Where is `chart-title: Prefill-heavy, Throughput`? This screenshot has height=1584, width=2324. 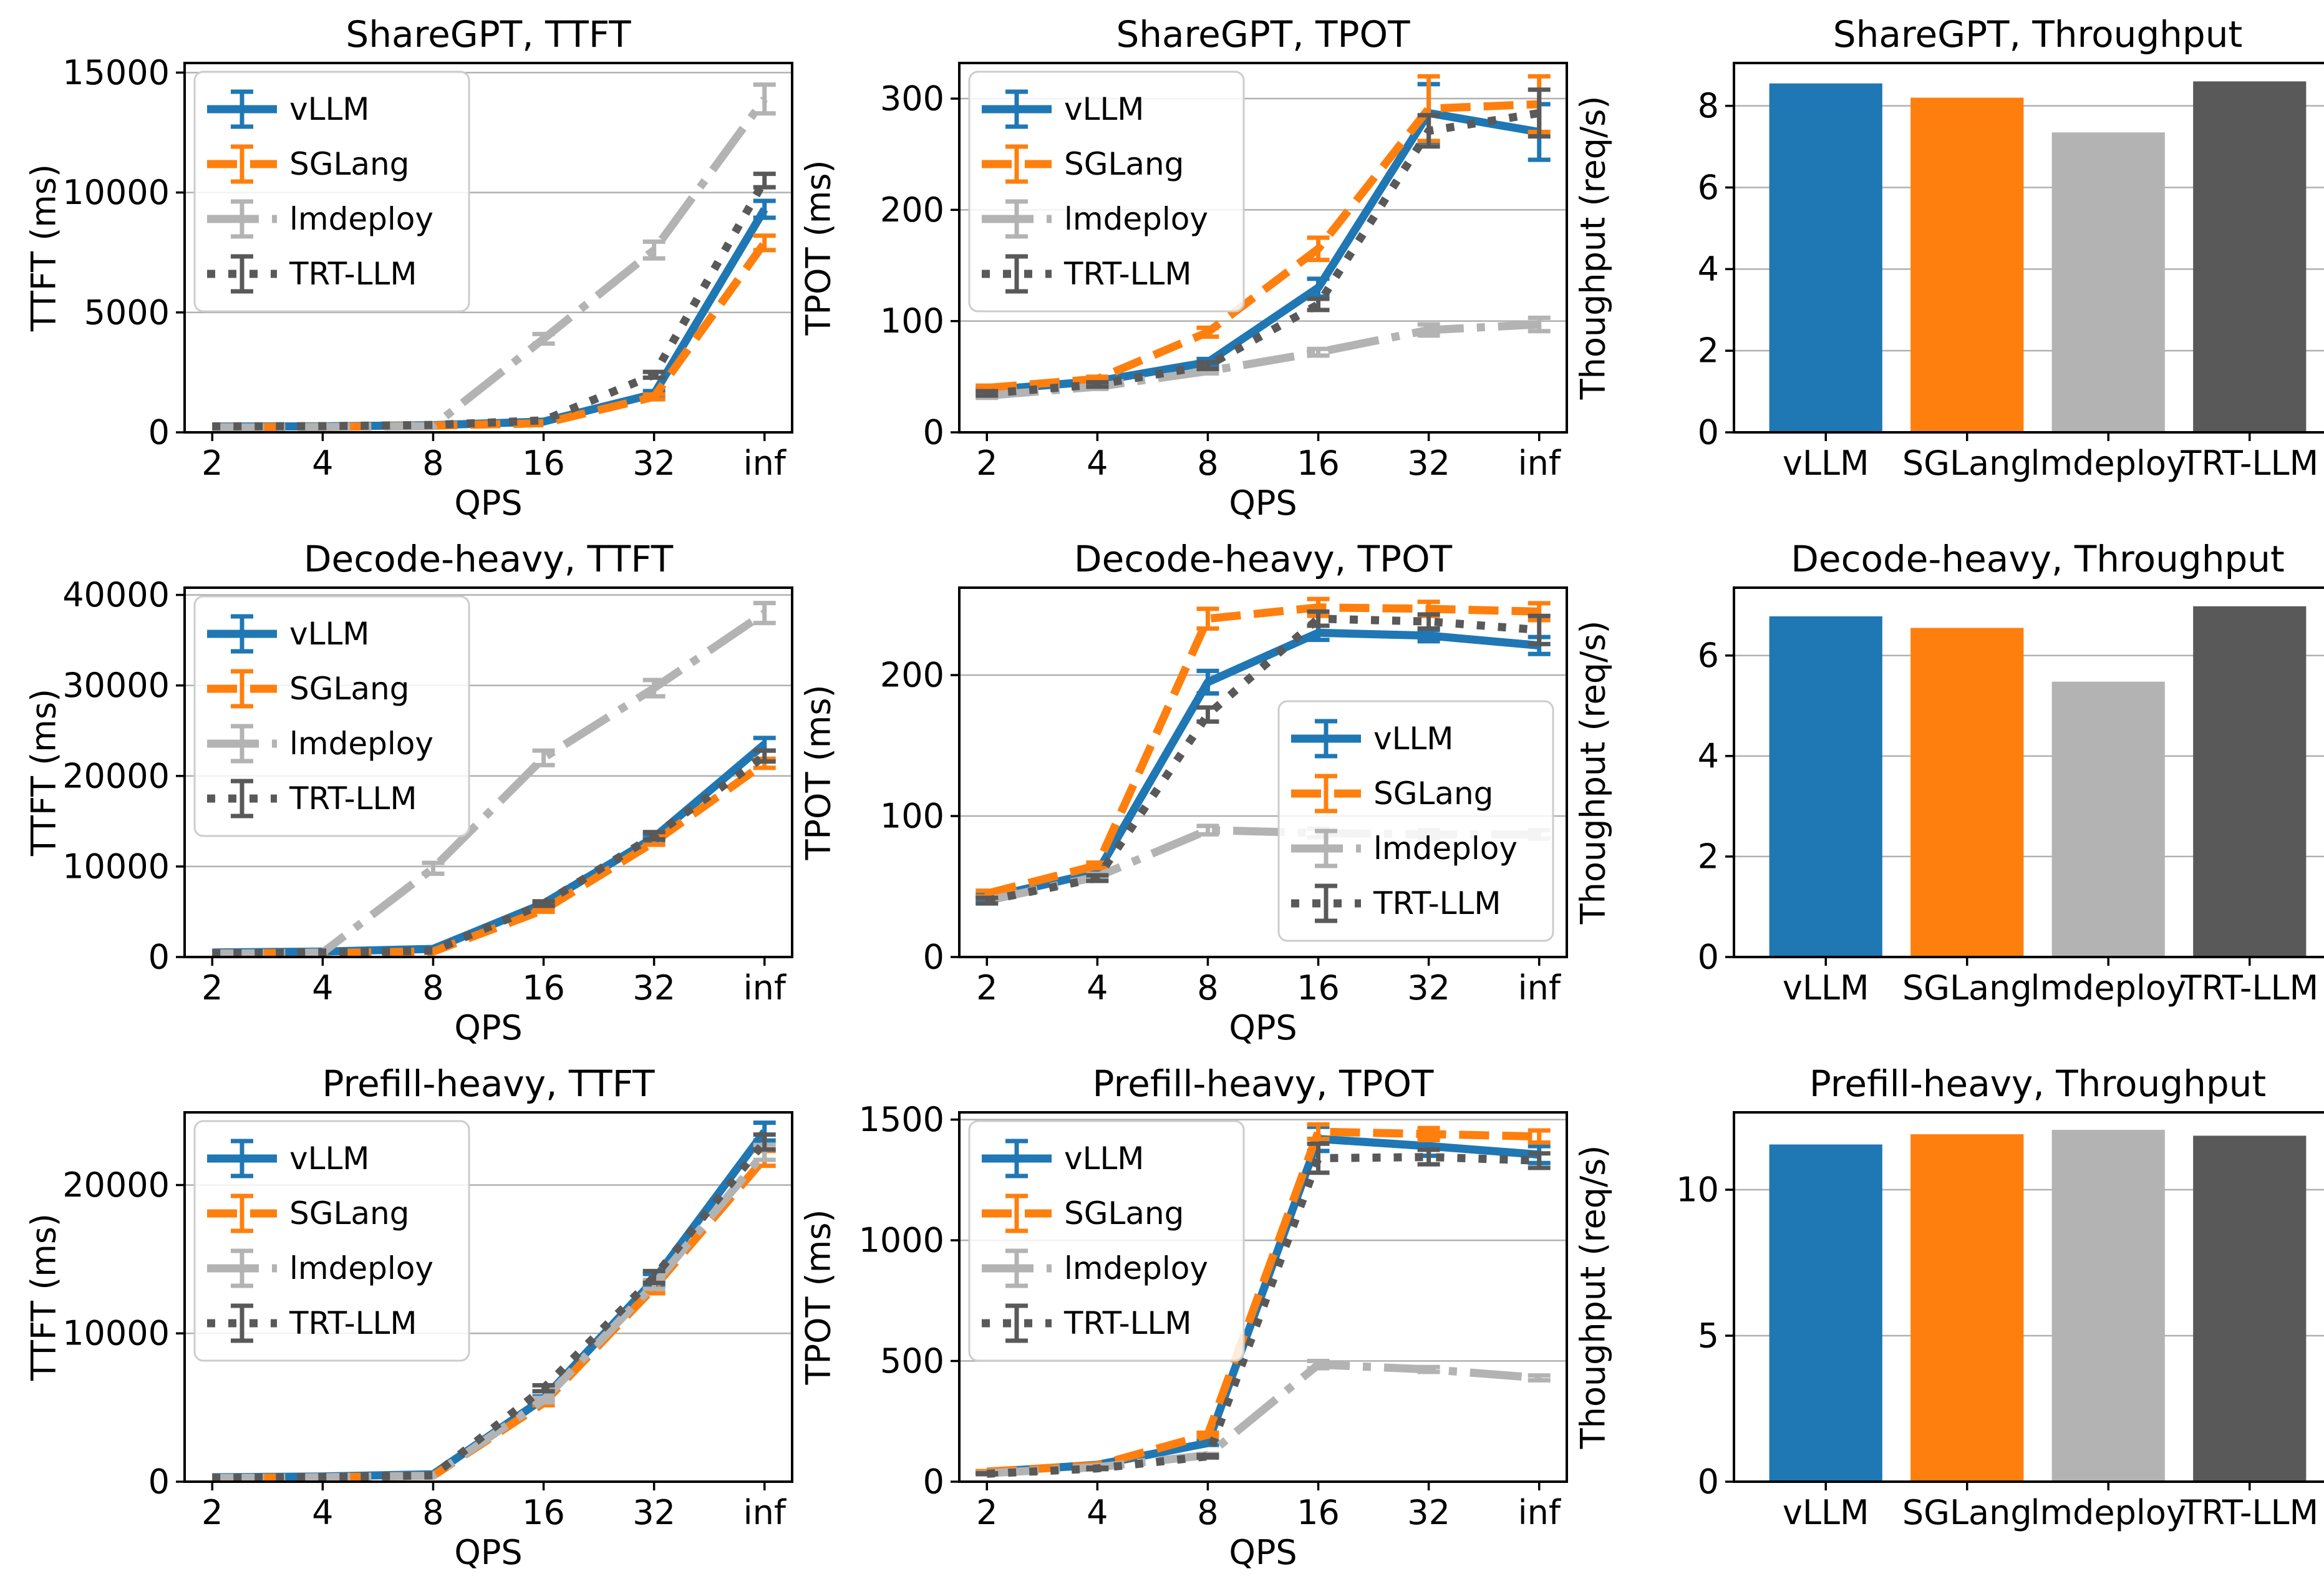 chart-title: Prefill-heavy, Throughput is located at coordinates (2038, 1083).